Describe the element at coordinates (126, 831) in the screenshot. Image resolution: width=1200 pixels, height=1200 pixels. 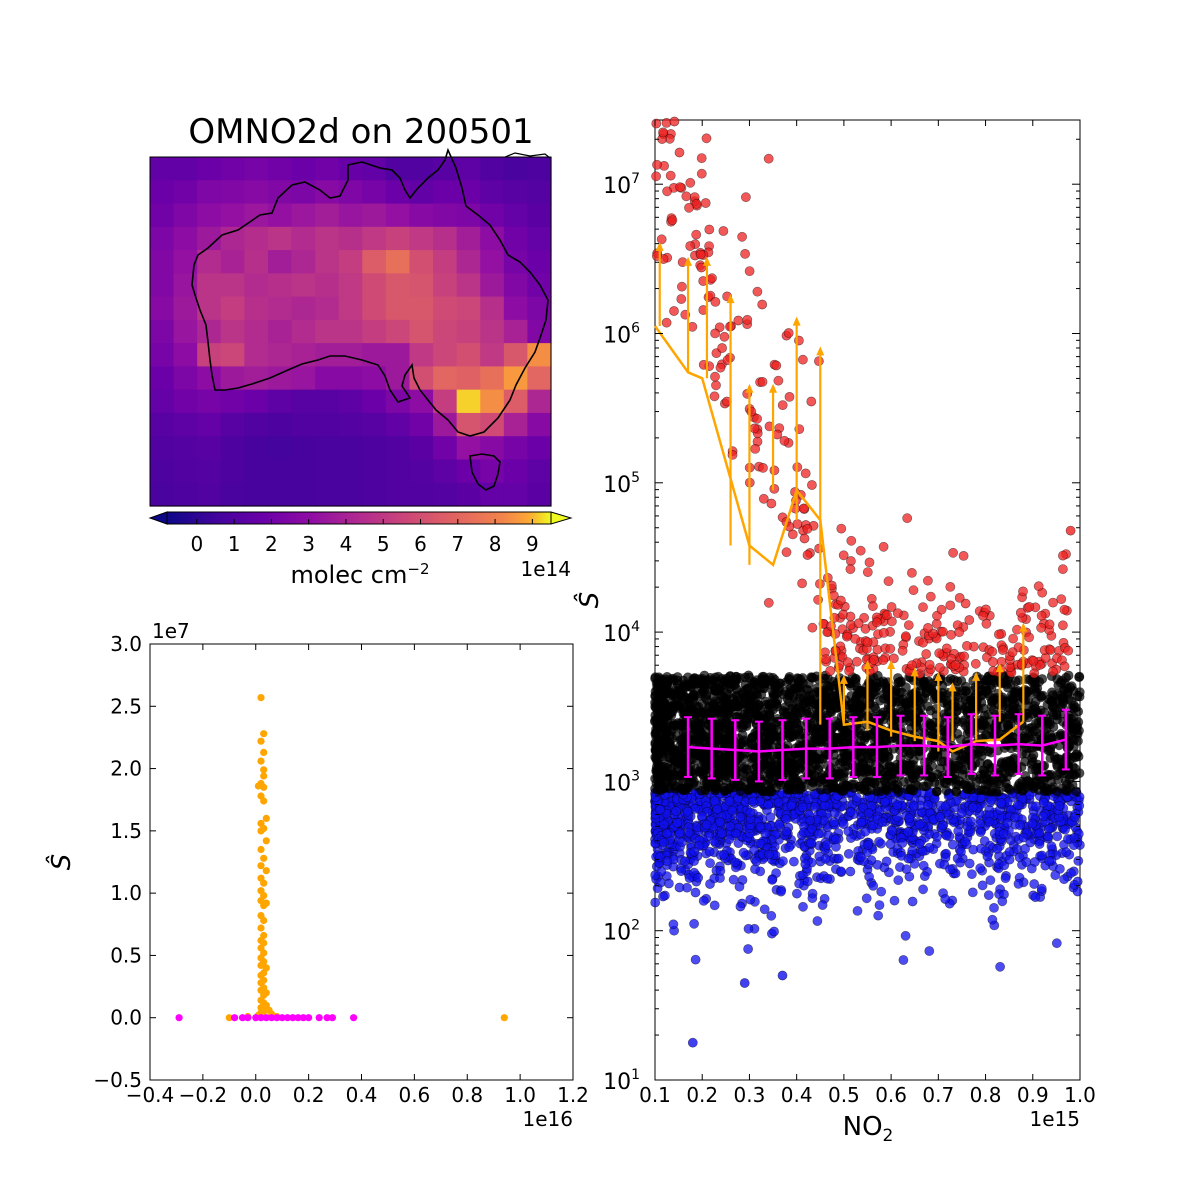
I see `y-tick-label: 1.5` at that location.